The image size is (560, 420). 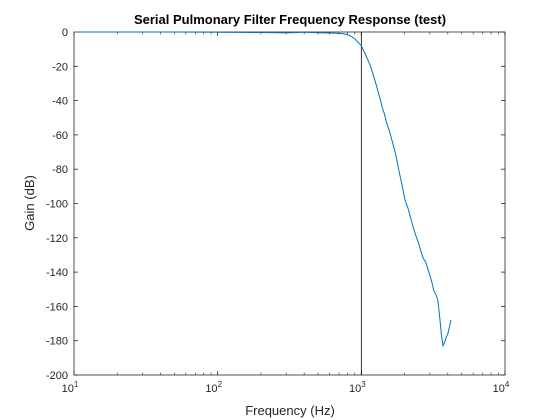 What do you see at coordinates (60, 102) in the screenshot?
I see `y-tick-label: -40` at bounding box center [60, 102].